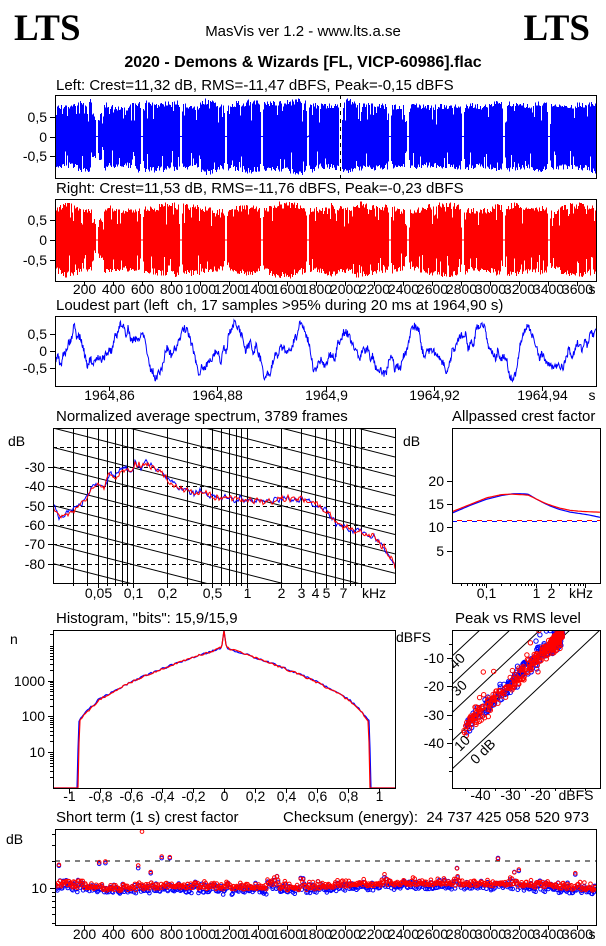 The width and height of the screenshot is (606, 946). I want to click on svg-text: 1964,94, so click(542, 395).